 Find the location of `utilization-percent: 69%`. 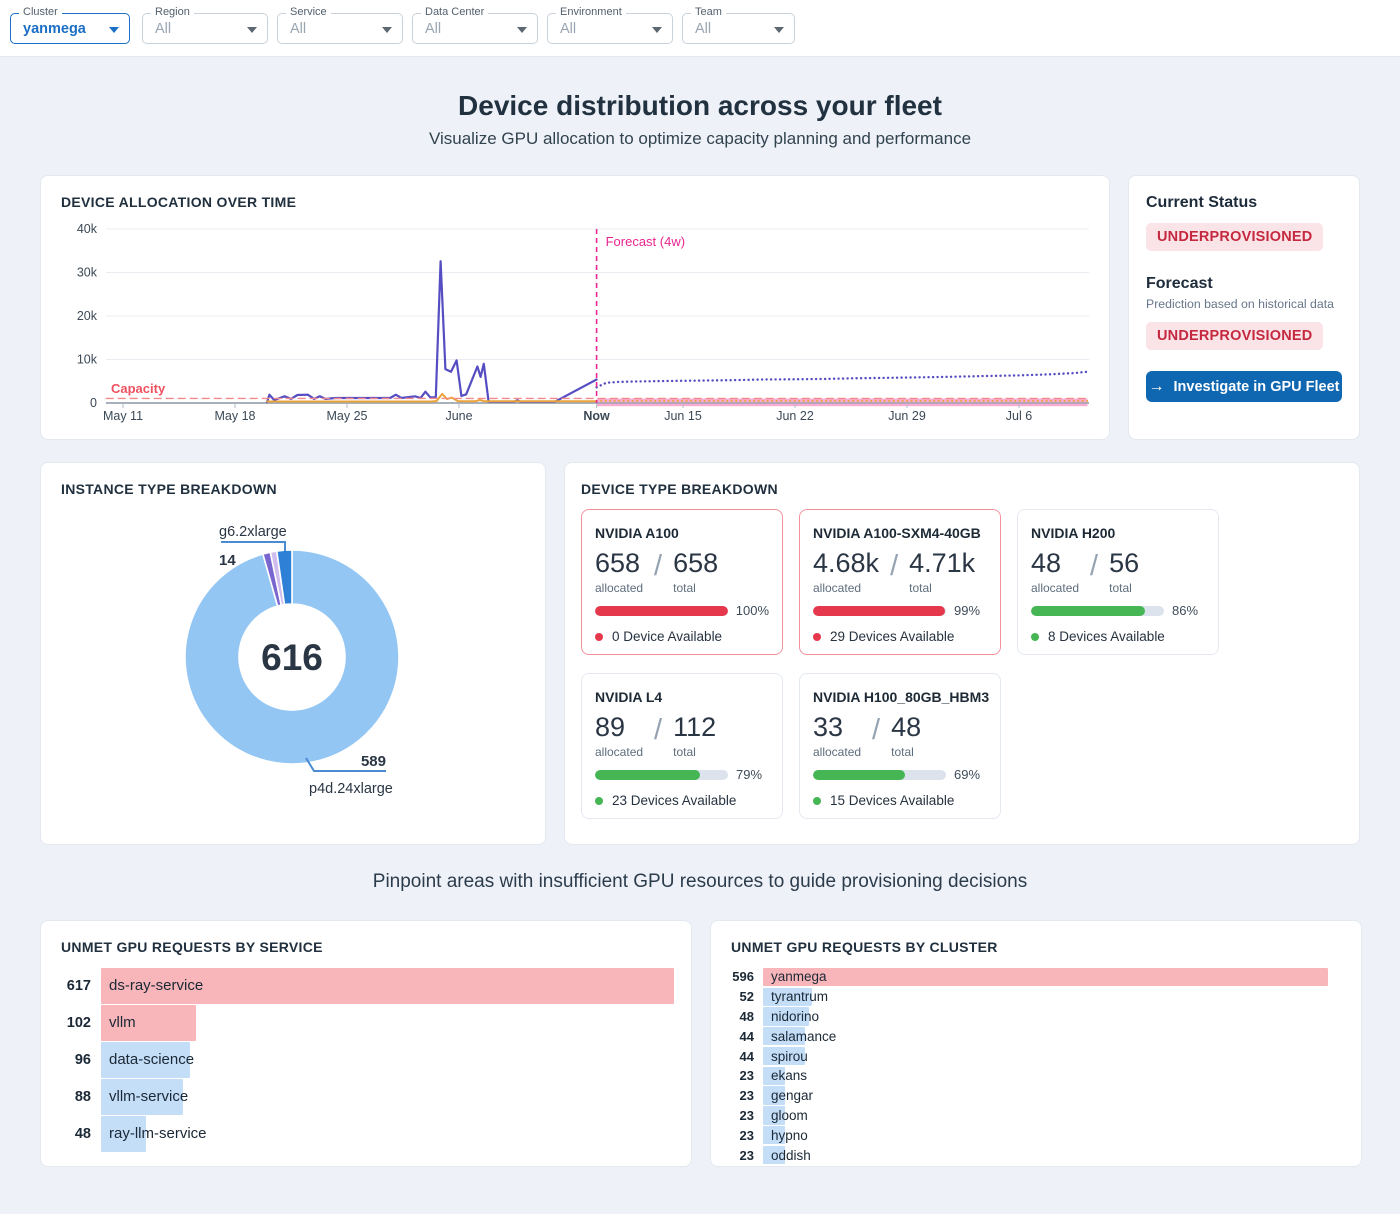

utilization-percent: 69% is located at coordinates (967, 774).